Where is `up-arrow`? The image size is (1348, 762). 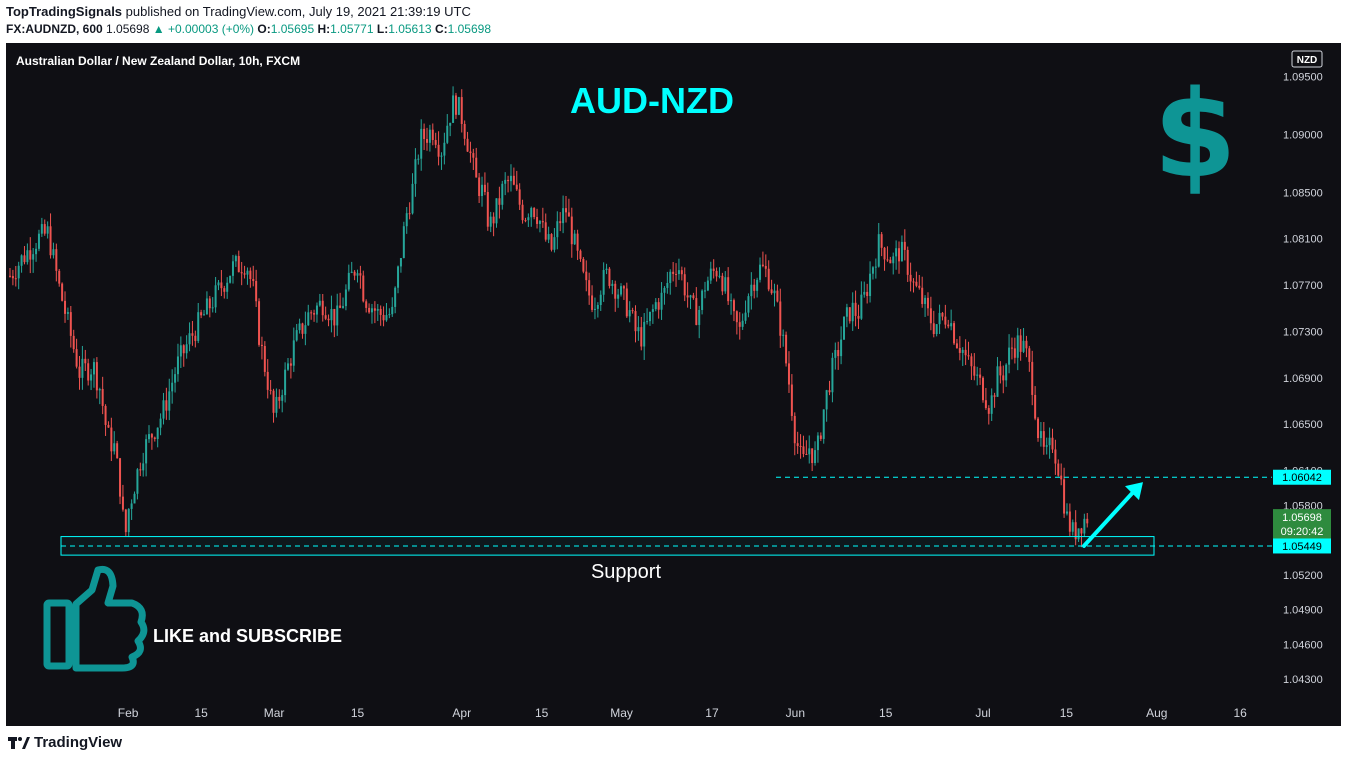 up-arrow is located at coordinates (1112, 515).